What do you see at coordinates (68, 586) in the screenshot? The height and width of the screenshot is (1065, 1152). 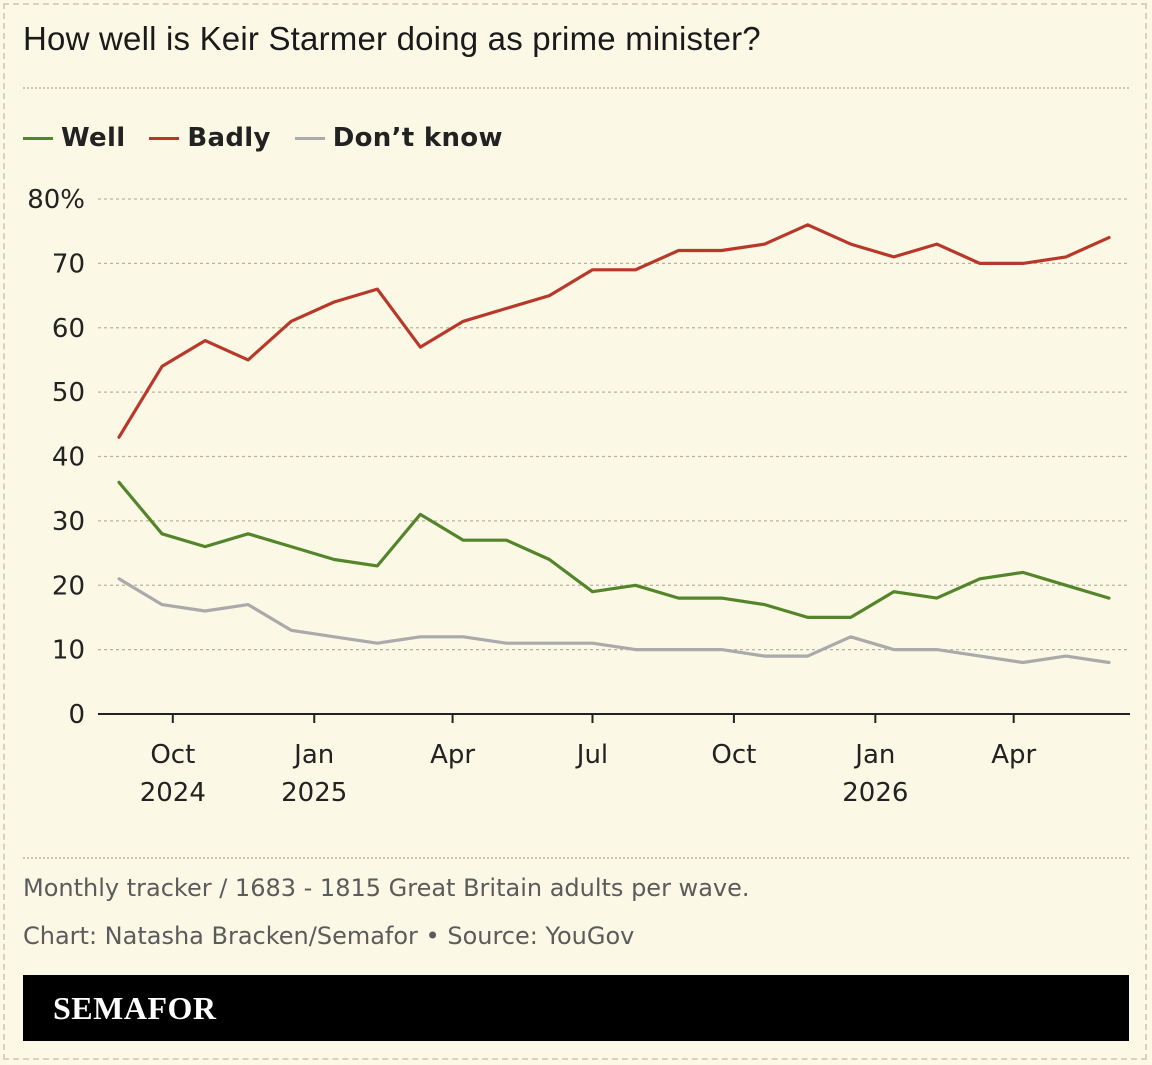 I see `y-tick-label: 20` at bounding box center [68, 586].